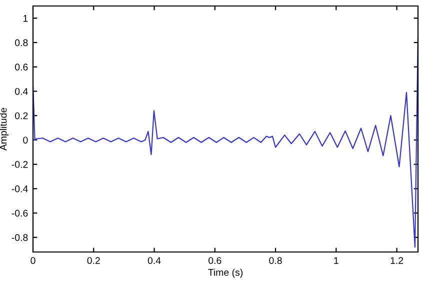  I want to click on y-tick-label: 0.8, so click(21, 42).